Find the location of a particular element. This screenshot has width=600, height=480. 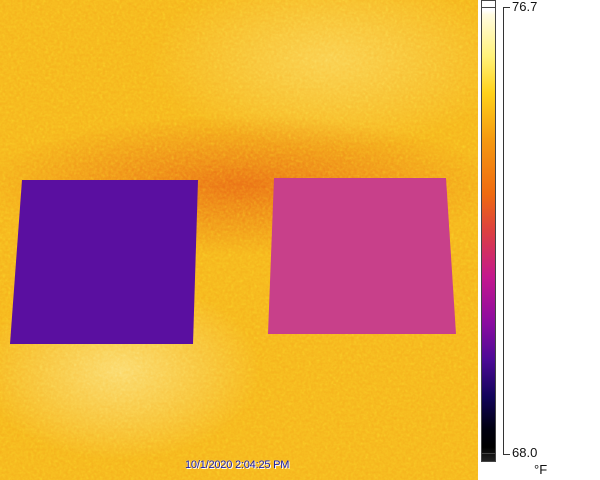

scale-unit-label: °F is located at coordinates (541, 469).